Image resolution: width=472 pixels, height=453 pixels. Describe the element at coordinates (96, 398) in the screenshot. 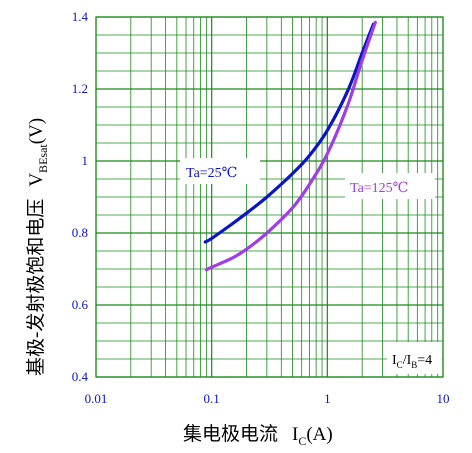

I see `x-tick-label: 0.01` at that location.